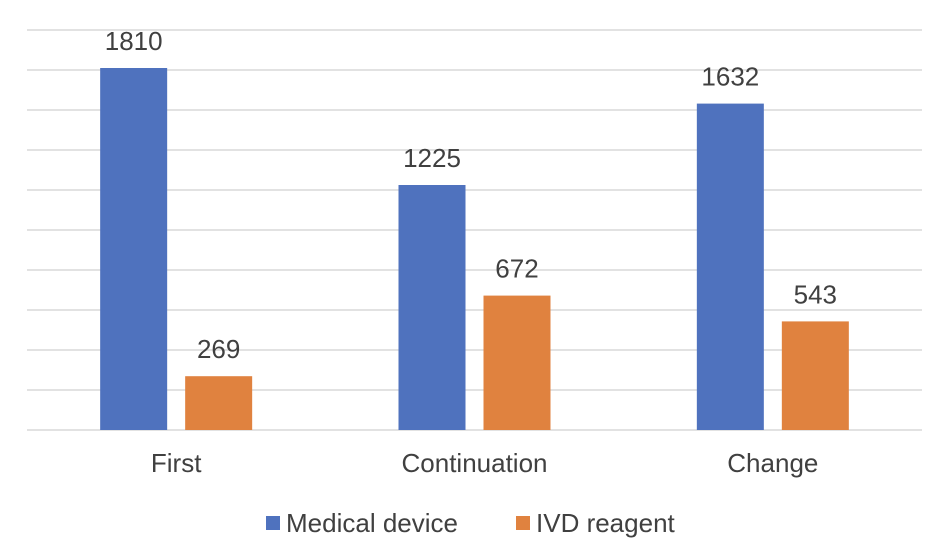 The width and height of the screenshot is (946, 556). I want to click on data-label: 269, so click(218, 349).